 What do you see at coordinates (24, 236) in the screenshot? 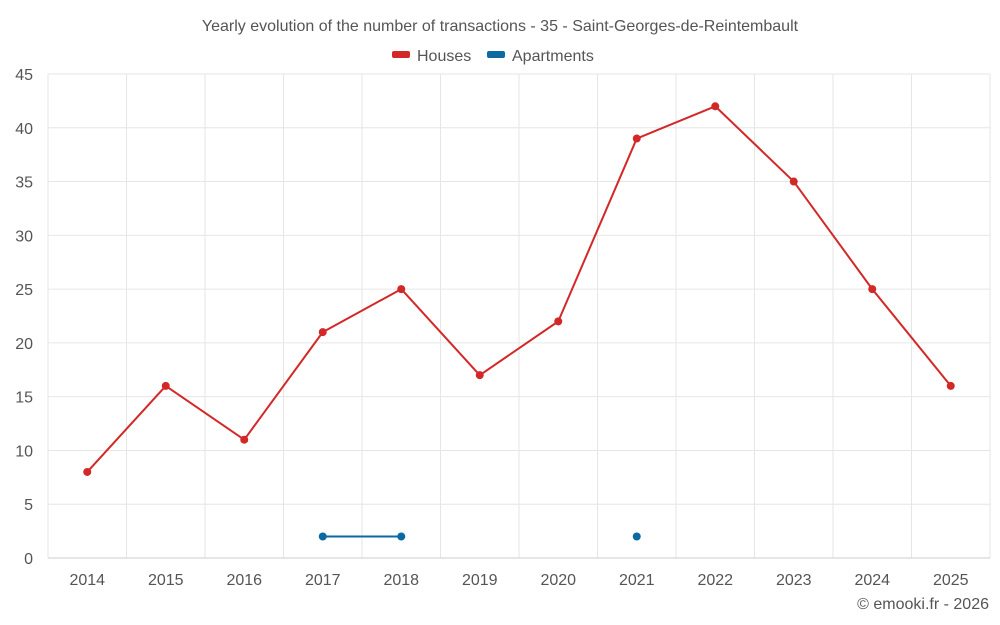
I see `y-tick-label: 30` at bounding box center [24, 236].